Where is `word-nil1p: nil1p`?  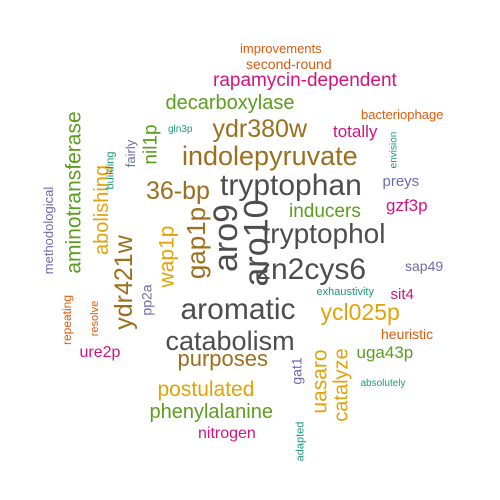 word-nil1p: nil1p is located at coordinates (151, 144).